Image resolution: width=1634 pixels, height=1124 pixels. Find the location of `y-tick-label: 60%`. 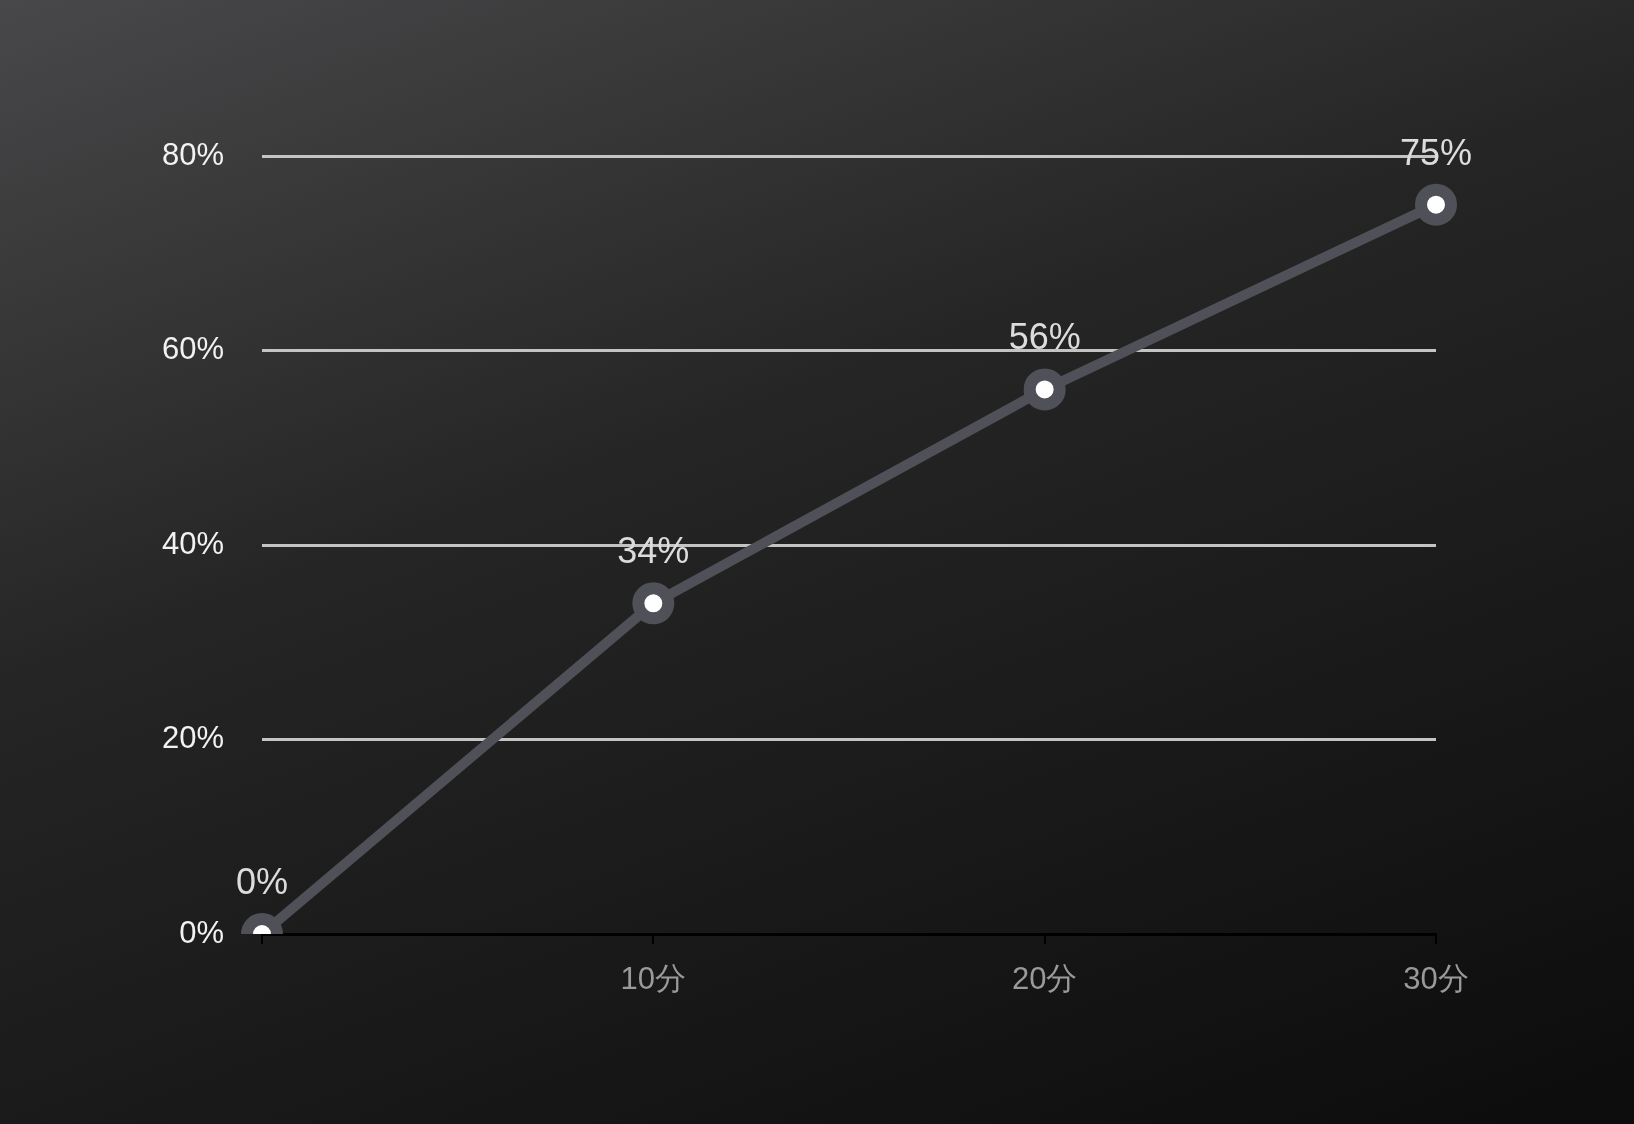

y-tick-label: 60% is located at coordinates (192, 349).